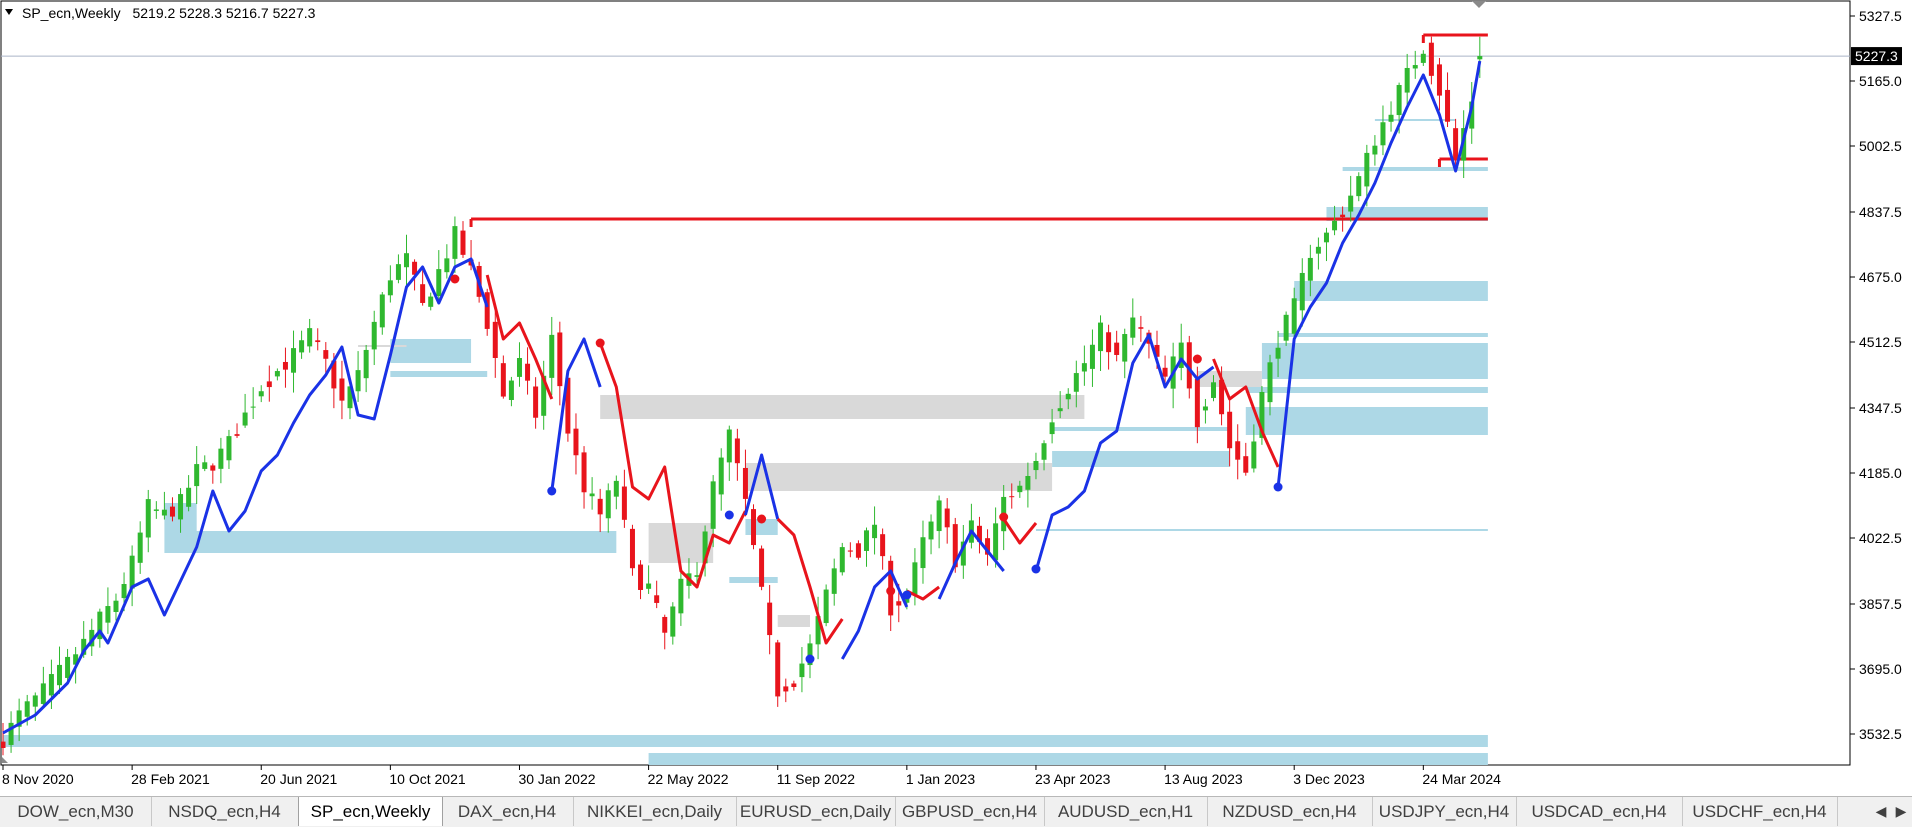 The height and width of the screenshot is (827, 1912). Describe the element at coordinates (816, 779) in the screenshot. I see `time-tick-label: 11 Sep 2022` at that location.